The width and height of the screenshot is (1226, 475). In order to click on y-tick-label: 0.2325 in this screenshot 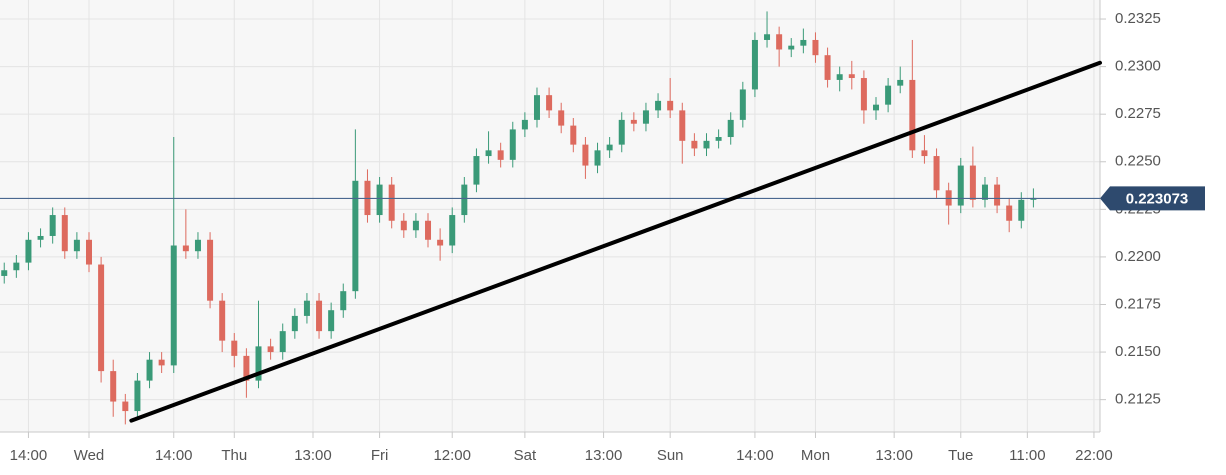, I will do `click(1138, 18)`.